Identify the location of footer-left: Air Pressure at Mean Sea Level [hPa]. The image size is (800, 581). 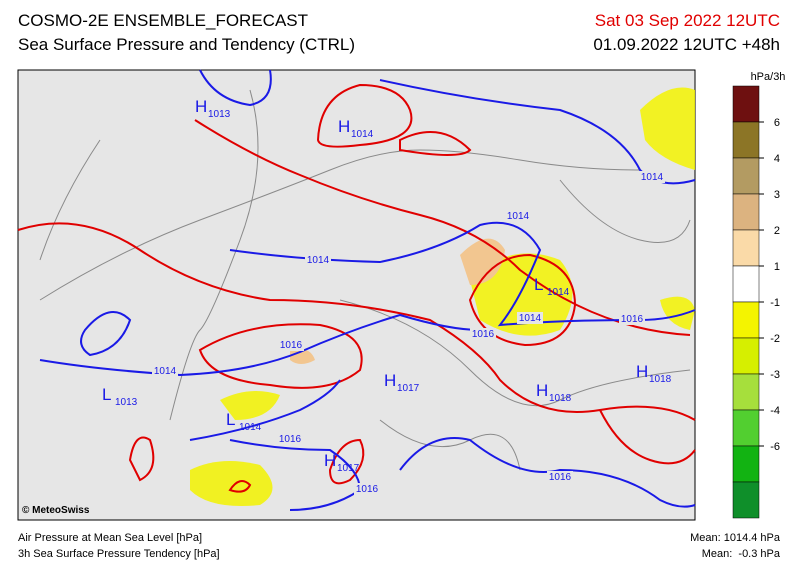
(110, 538).